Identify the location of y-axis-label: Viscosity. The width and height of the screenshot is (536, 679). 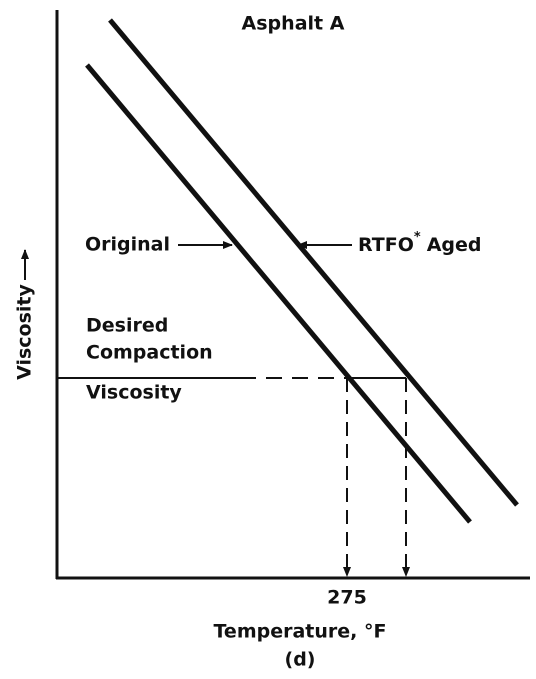
(25, 331).